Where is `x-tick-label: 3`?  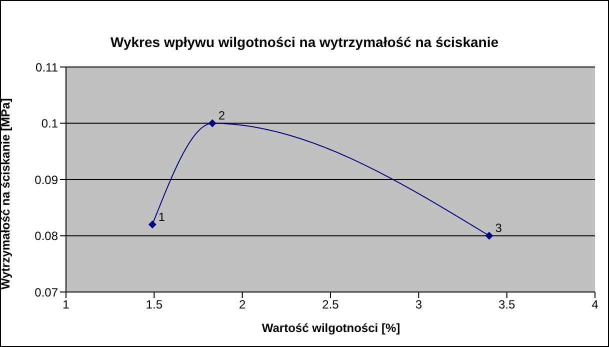
x-tick-label: 3 is located at coordinates (418, 305).